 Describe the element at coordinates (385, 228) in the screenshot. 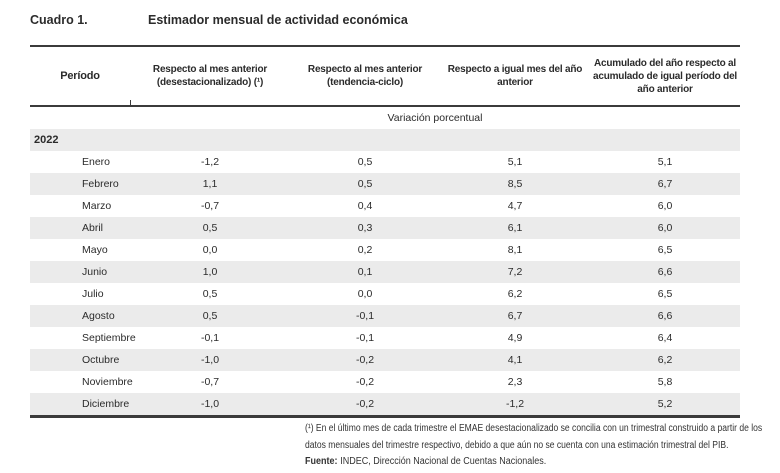

I see `table-row: Abril 0,5 0,3 6,1 6,0` at that location.